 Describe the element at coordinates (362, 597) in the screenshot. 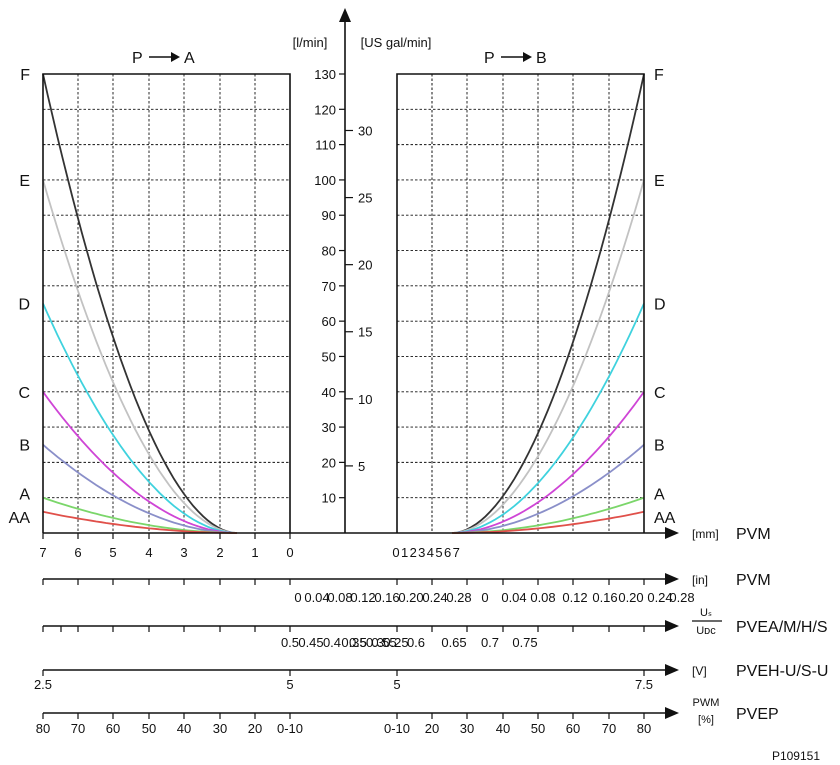

I see `in-tick-label: 0.12` at that location.